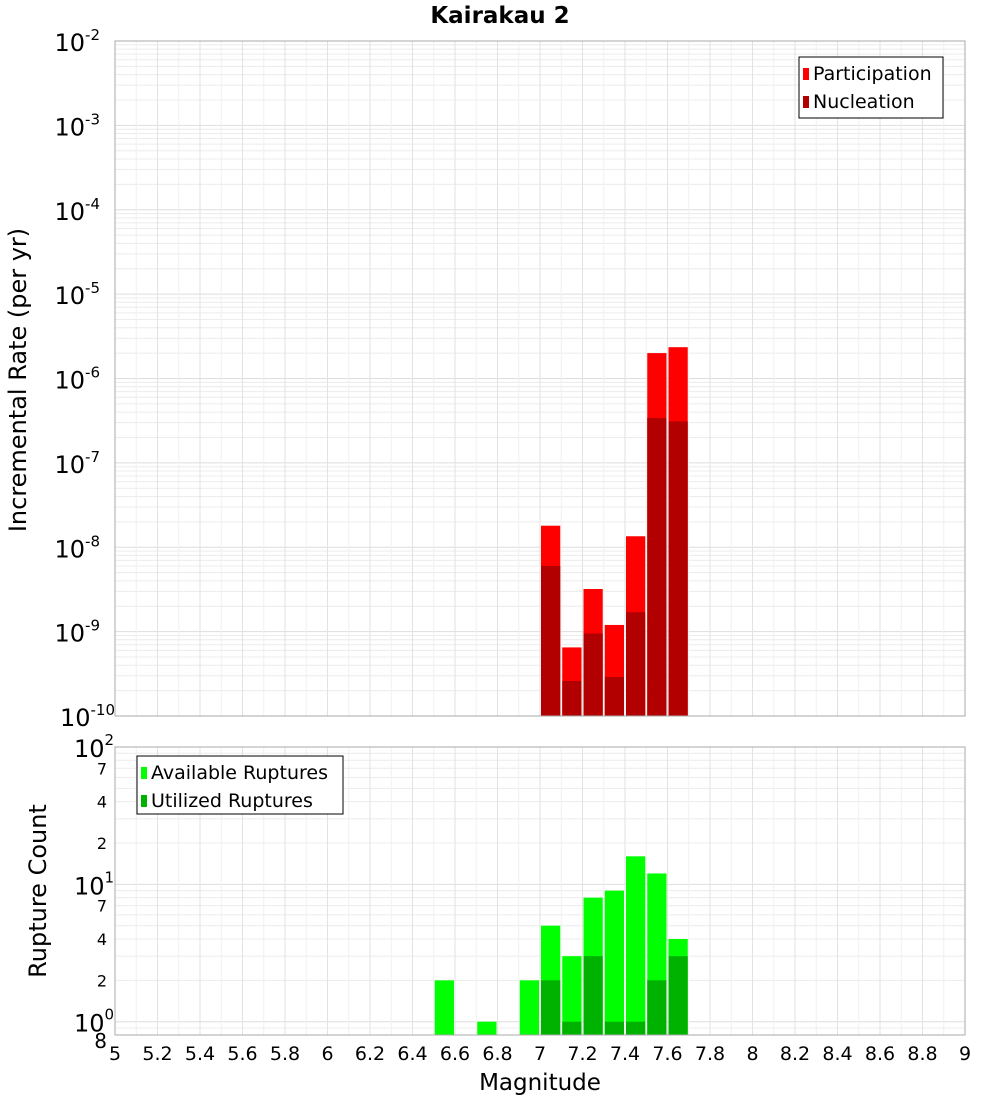 The height and width of the screenshot is (1100, 1000). What do you see at coordinates (965, 1054) in the screenshot?
I see `x-tick-label: 9` at bounding box center [965, 1054].